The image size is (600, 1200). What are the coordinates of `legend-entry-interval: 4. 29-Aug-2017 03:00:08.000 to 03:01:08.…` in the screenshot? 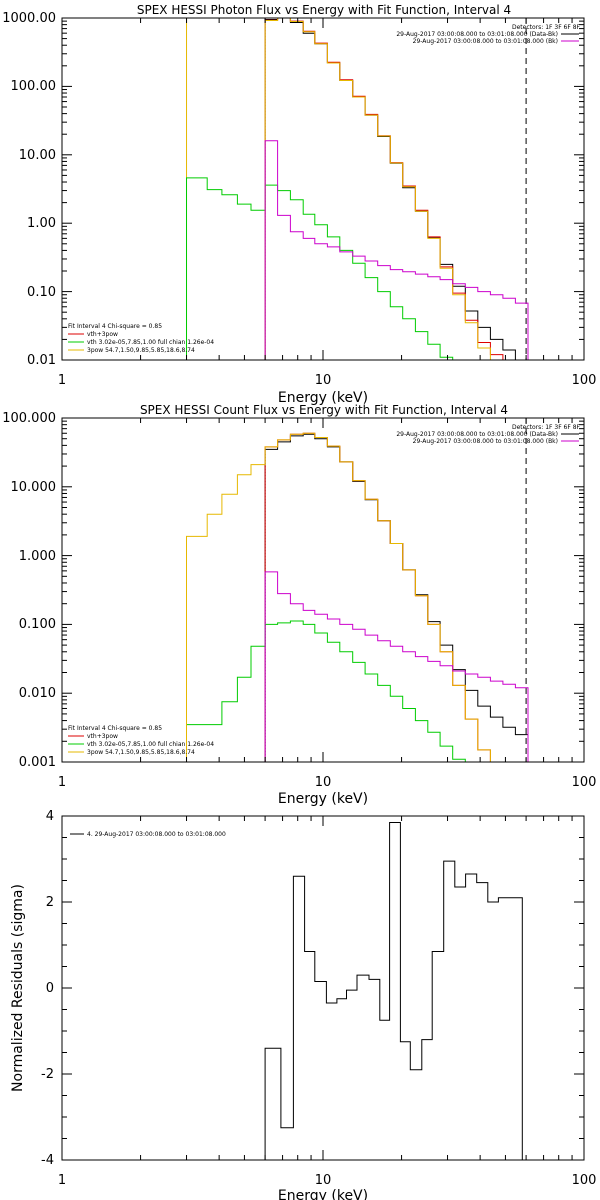 It's located at (156, 834).